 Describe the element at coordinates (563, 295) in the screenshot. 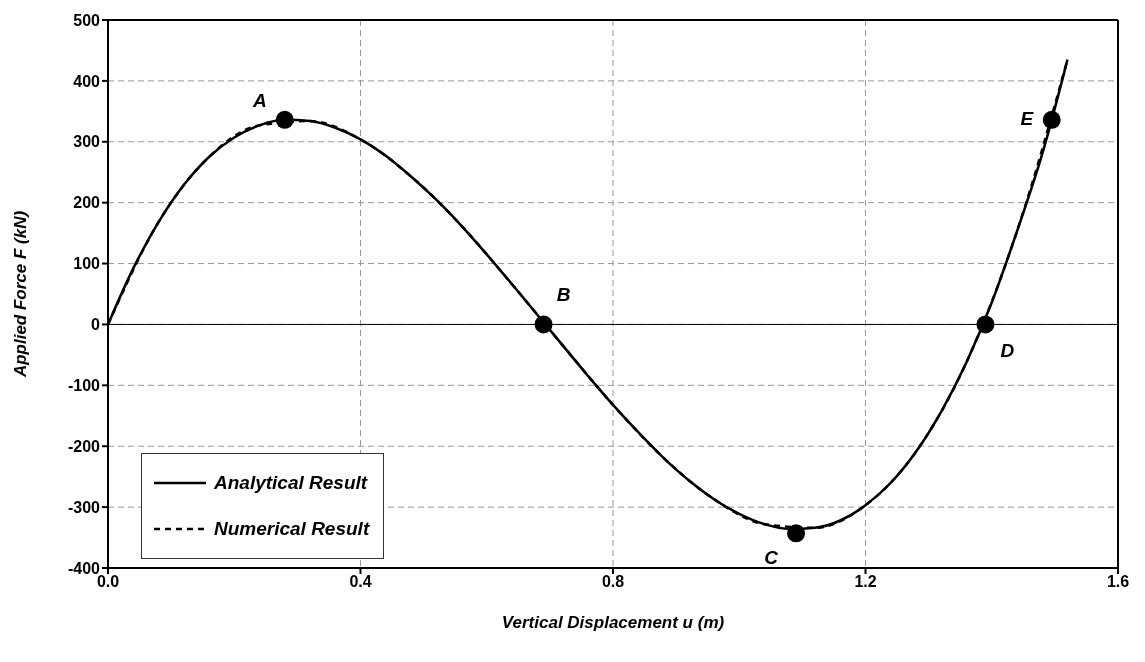

I see `annotation: B` at that location.